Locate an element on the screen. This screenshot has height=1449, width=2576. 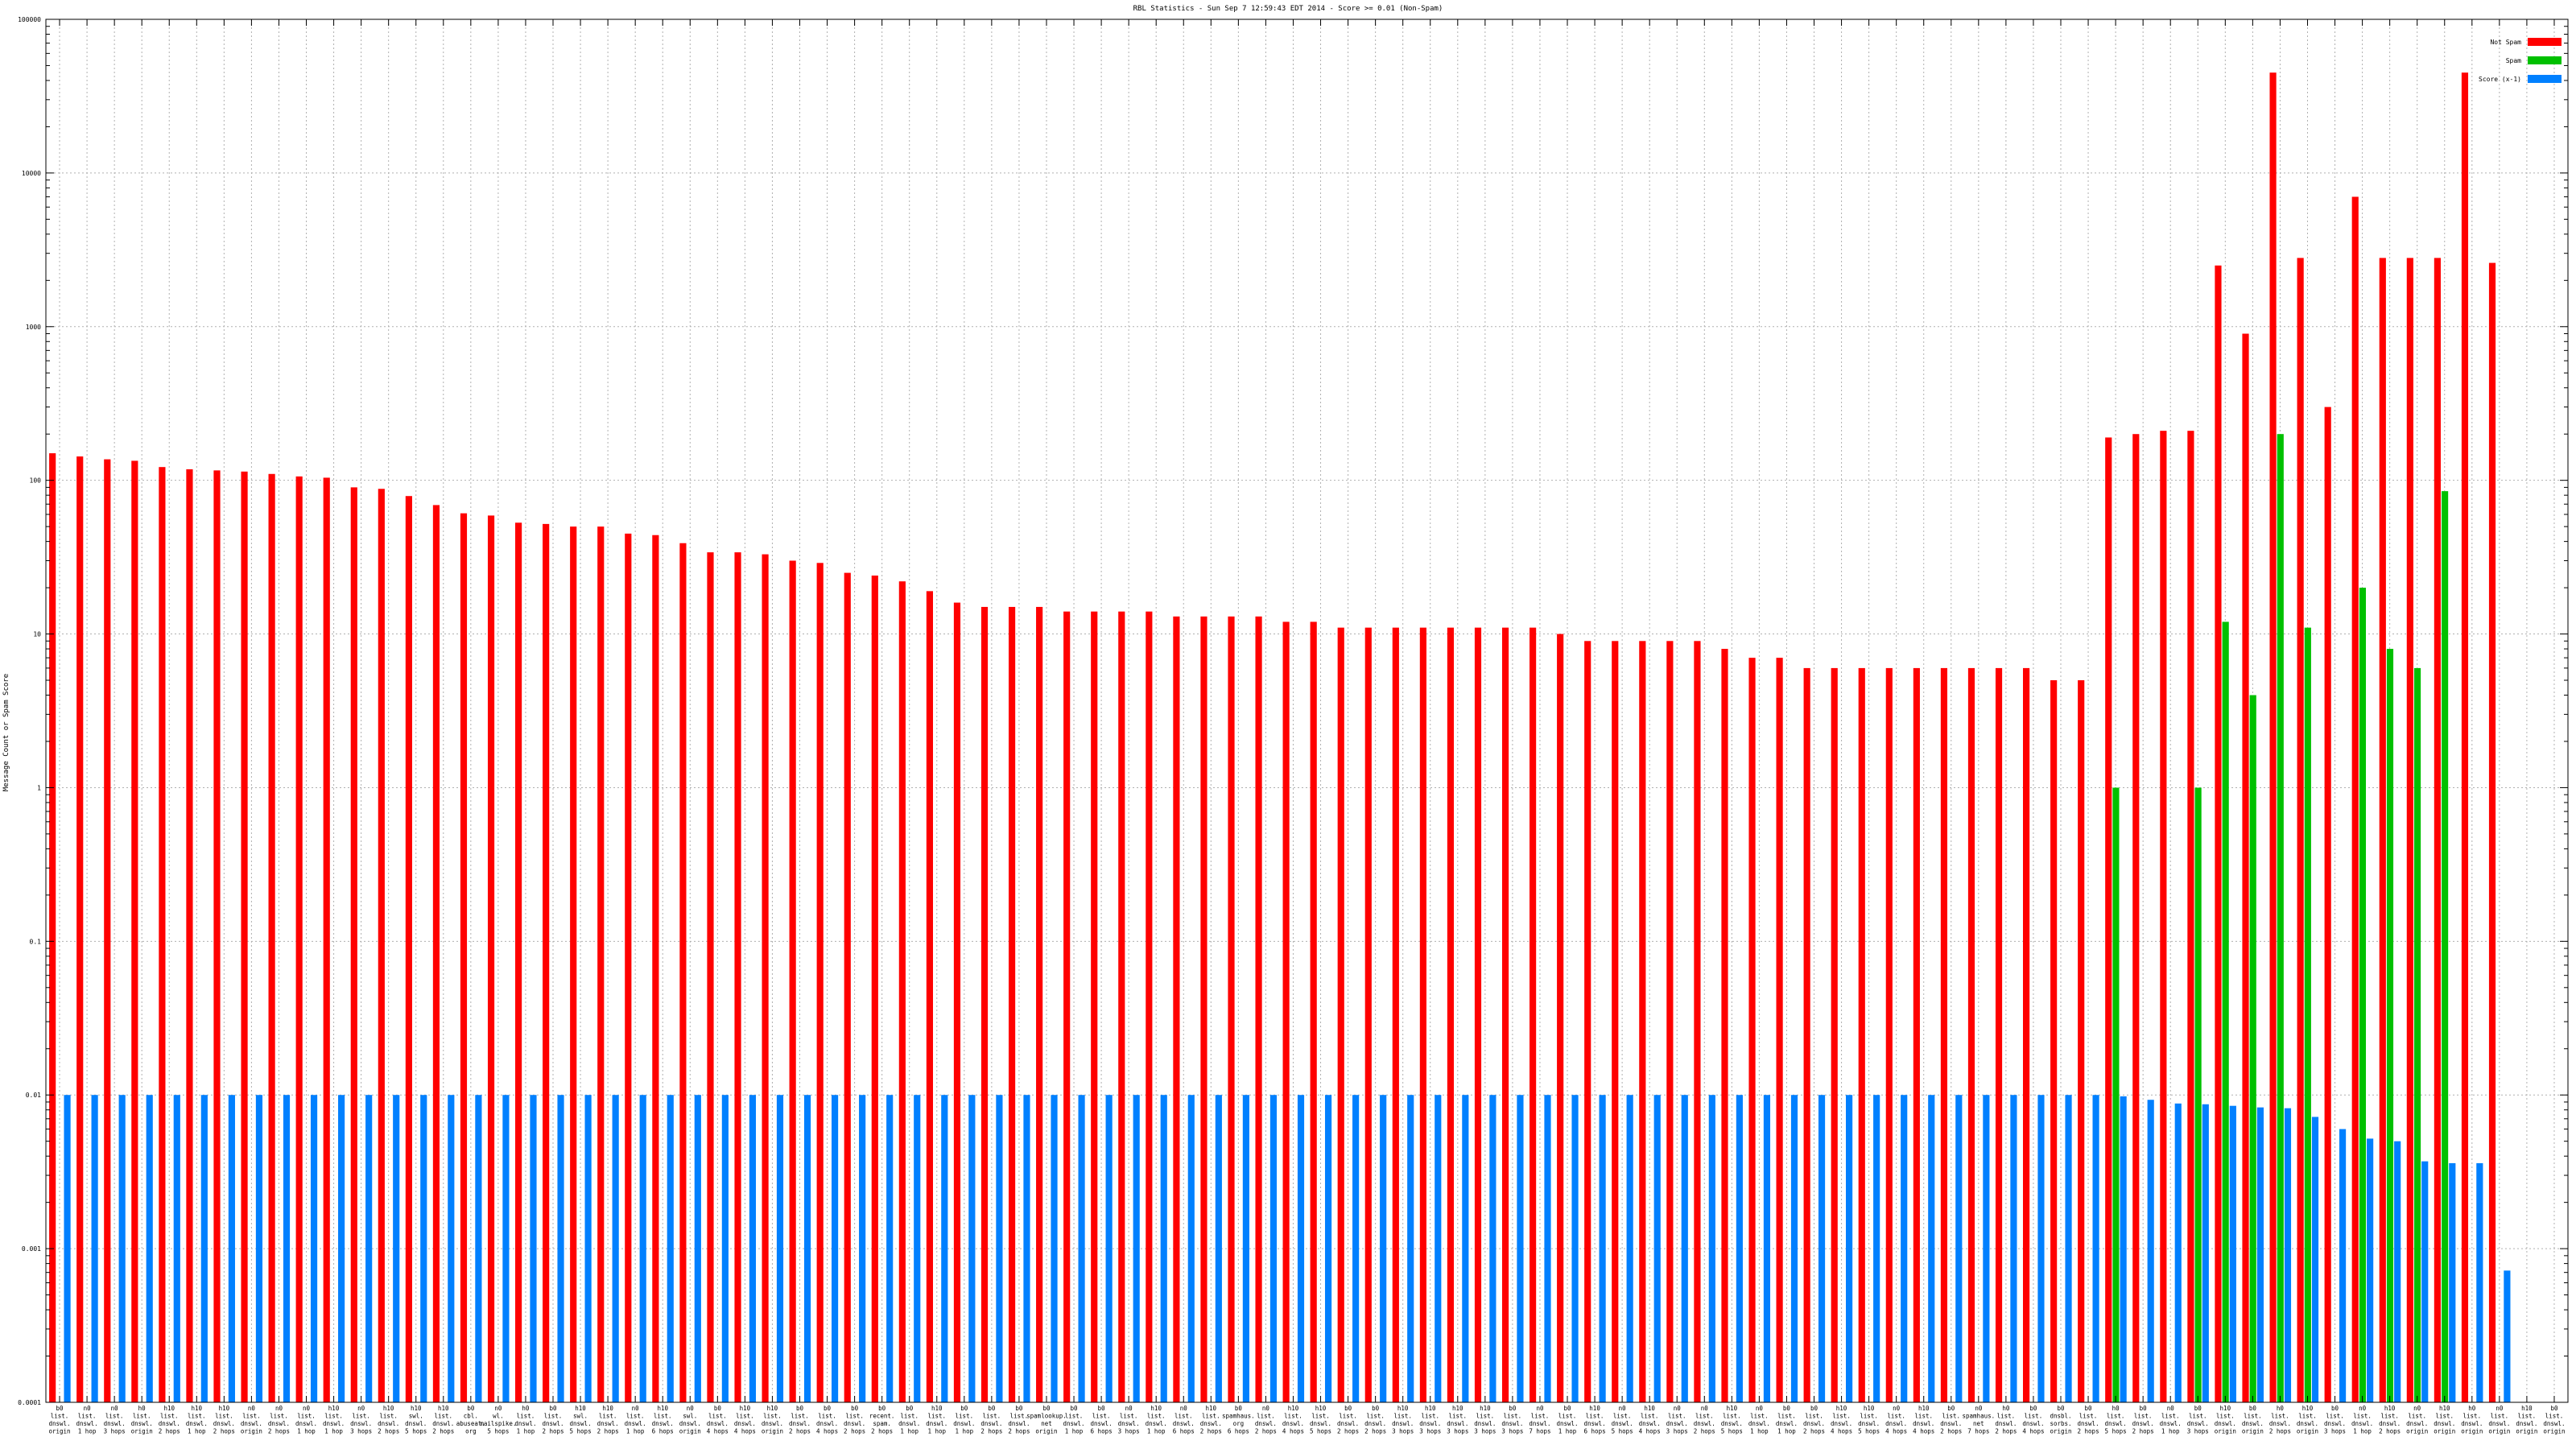
y-tick-label: 10 is located at coordinates (37, 634).